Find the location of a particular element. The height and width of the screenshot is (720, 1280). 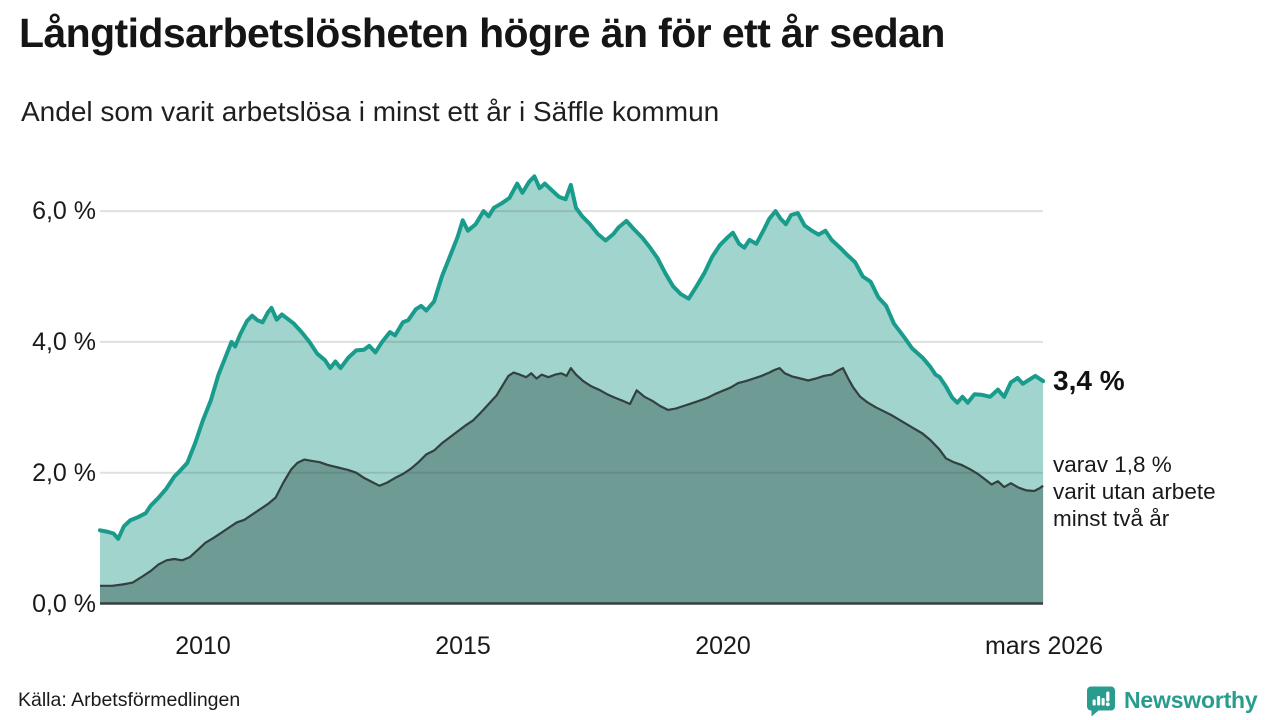

x-tick-2020: 2020 is located at coordinates (723, 646).